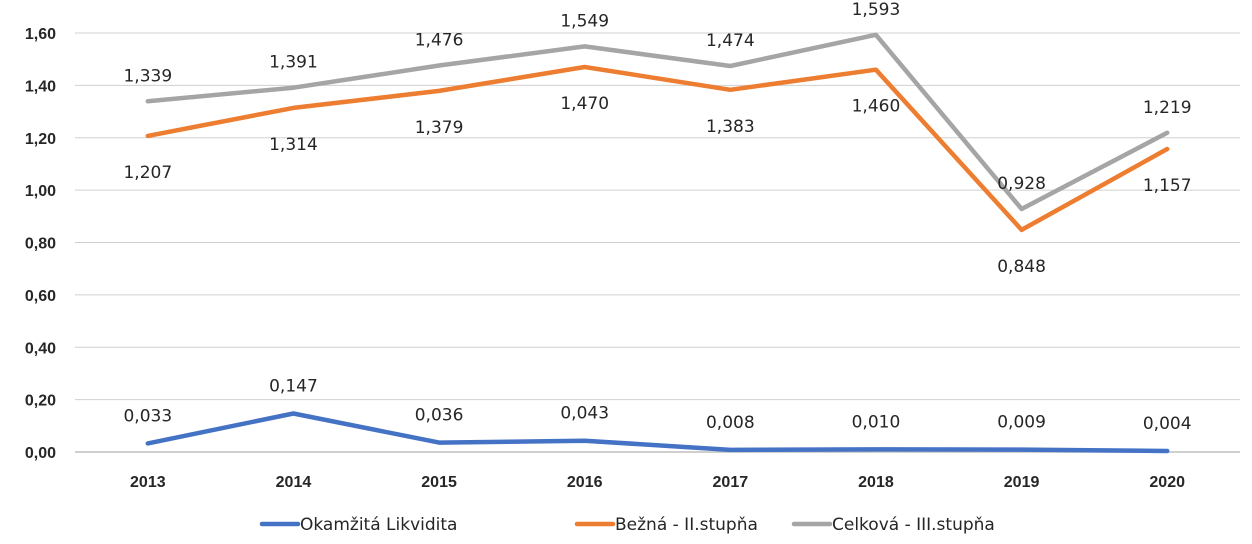  Describe the element at coordinates (584, 414) in the screenshot. I see `data-label: 0,043` at that location.